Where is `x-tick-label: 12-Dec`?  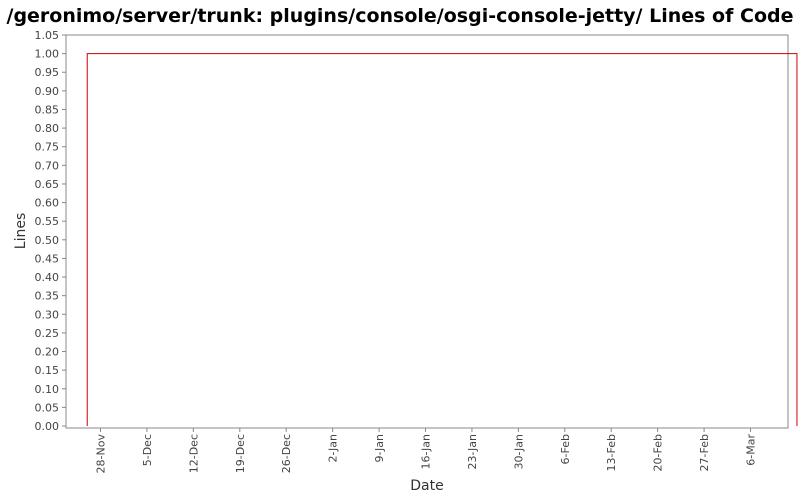
x-tick-label: 12-Dec is located at coordinates (193, 453).